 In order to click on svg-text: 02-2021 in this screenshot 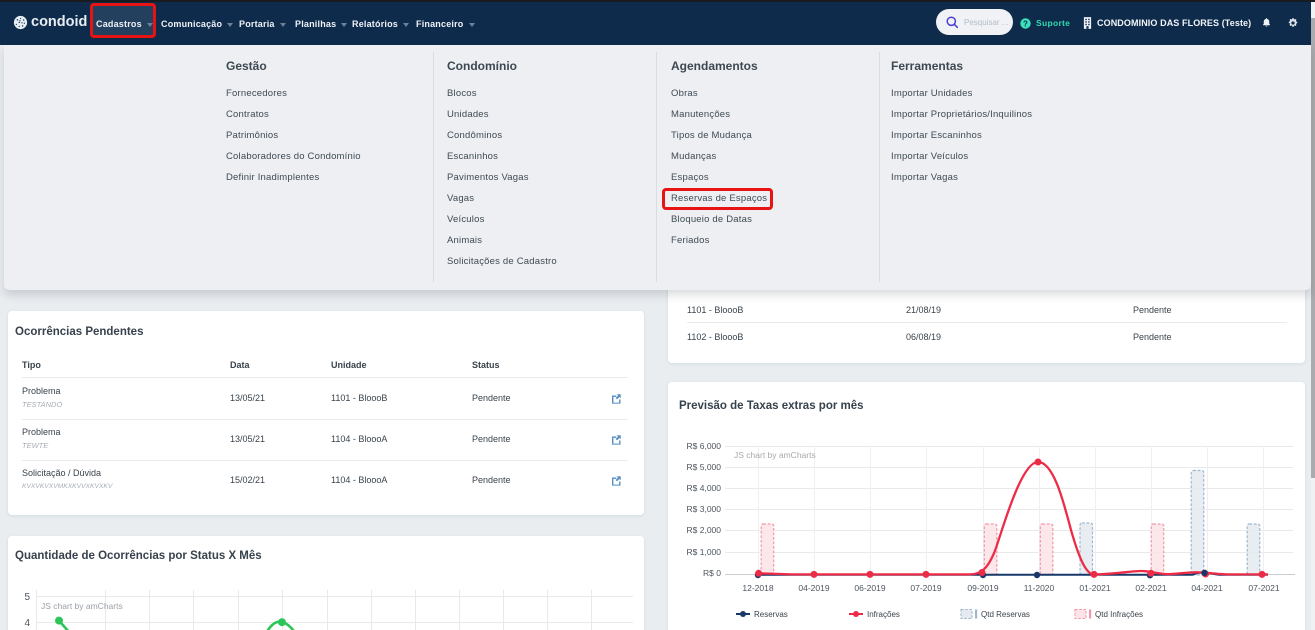, I will do `click(1150, 588)`.